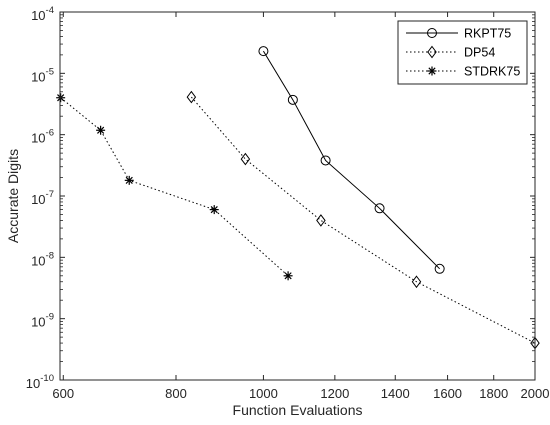 Image resolution: width=550 pixels, height=425 pixels. I want to click on x-tick-label: 2000, so click(535, 393).